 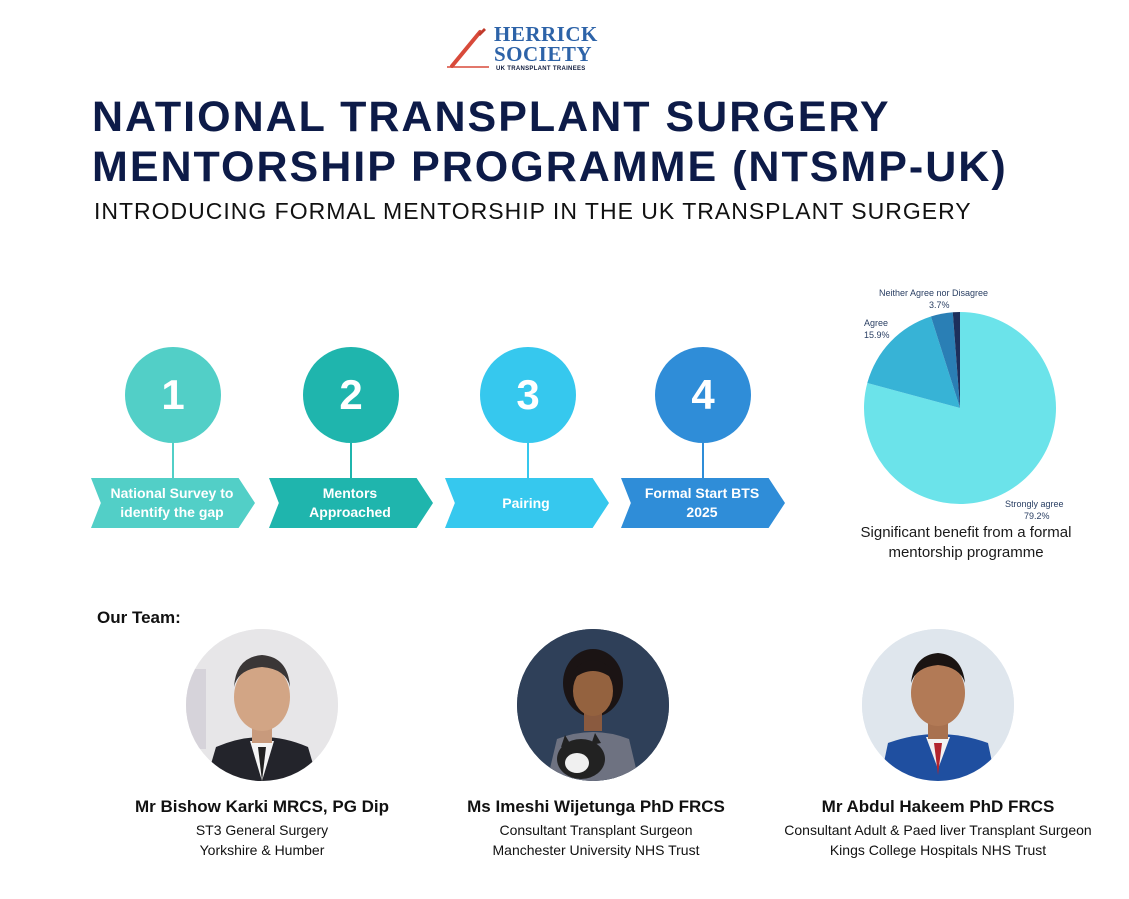 What do you see at coordinates (262, 806) in the screenshot?
I see `member-name-1: Mr Bishow Karki MRCS, PG Dip` at bounding box center [262, 806].